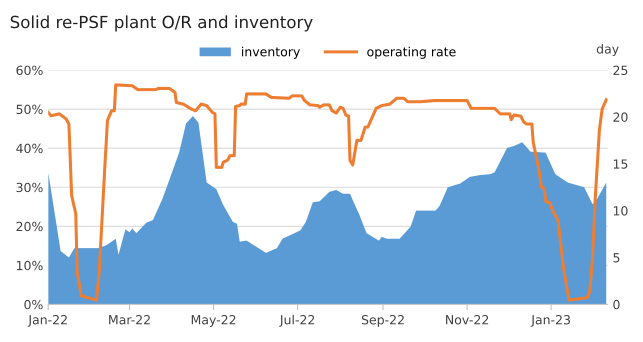 This screenshot has width=643, height=342. Describe the element at coordinates (621, 211) in the screenshot. I see `y2-tick-label: 10` at that location.